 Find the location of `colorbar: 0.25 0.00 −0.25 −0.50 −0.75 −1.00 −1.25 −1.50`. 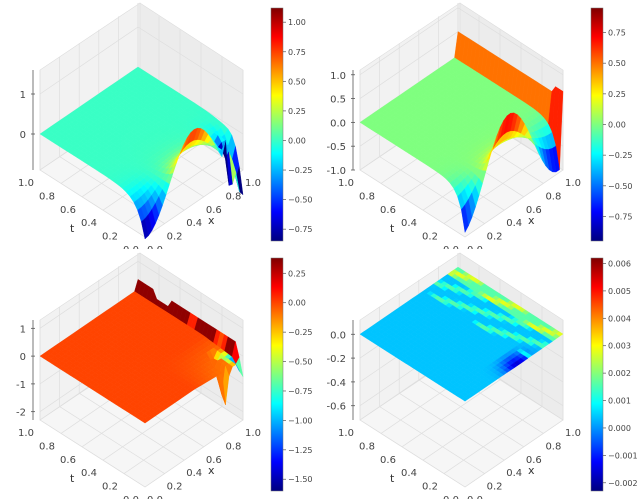

colorbar: 0.25 0.00 −0.25 −0.50 −0.75 −1.00 −1.25 −1.50 is located at coordinates (291, 374).